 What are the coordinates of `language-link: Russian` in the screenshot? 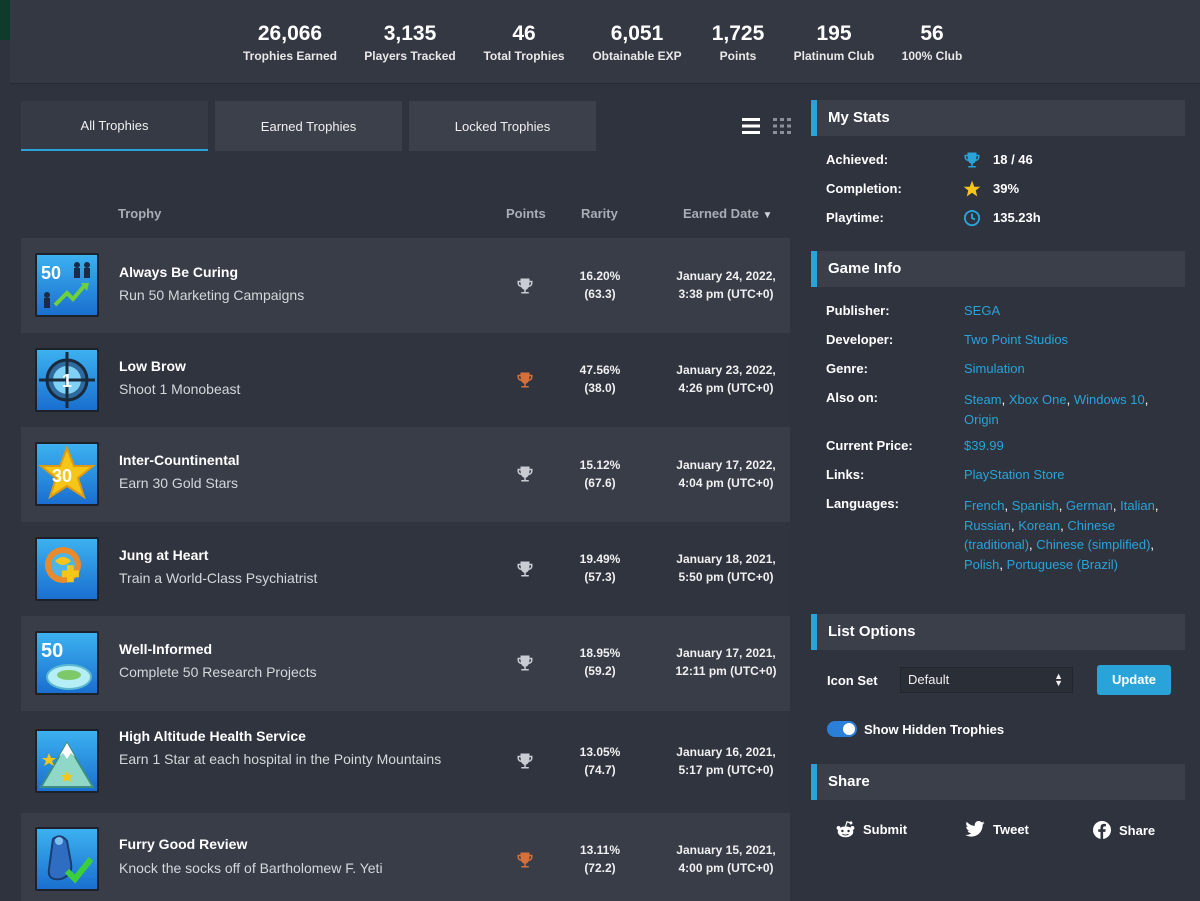 It's located at (987, 525).